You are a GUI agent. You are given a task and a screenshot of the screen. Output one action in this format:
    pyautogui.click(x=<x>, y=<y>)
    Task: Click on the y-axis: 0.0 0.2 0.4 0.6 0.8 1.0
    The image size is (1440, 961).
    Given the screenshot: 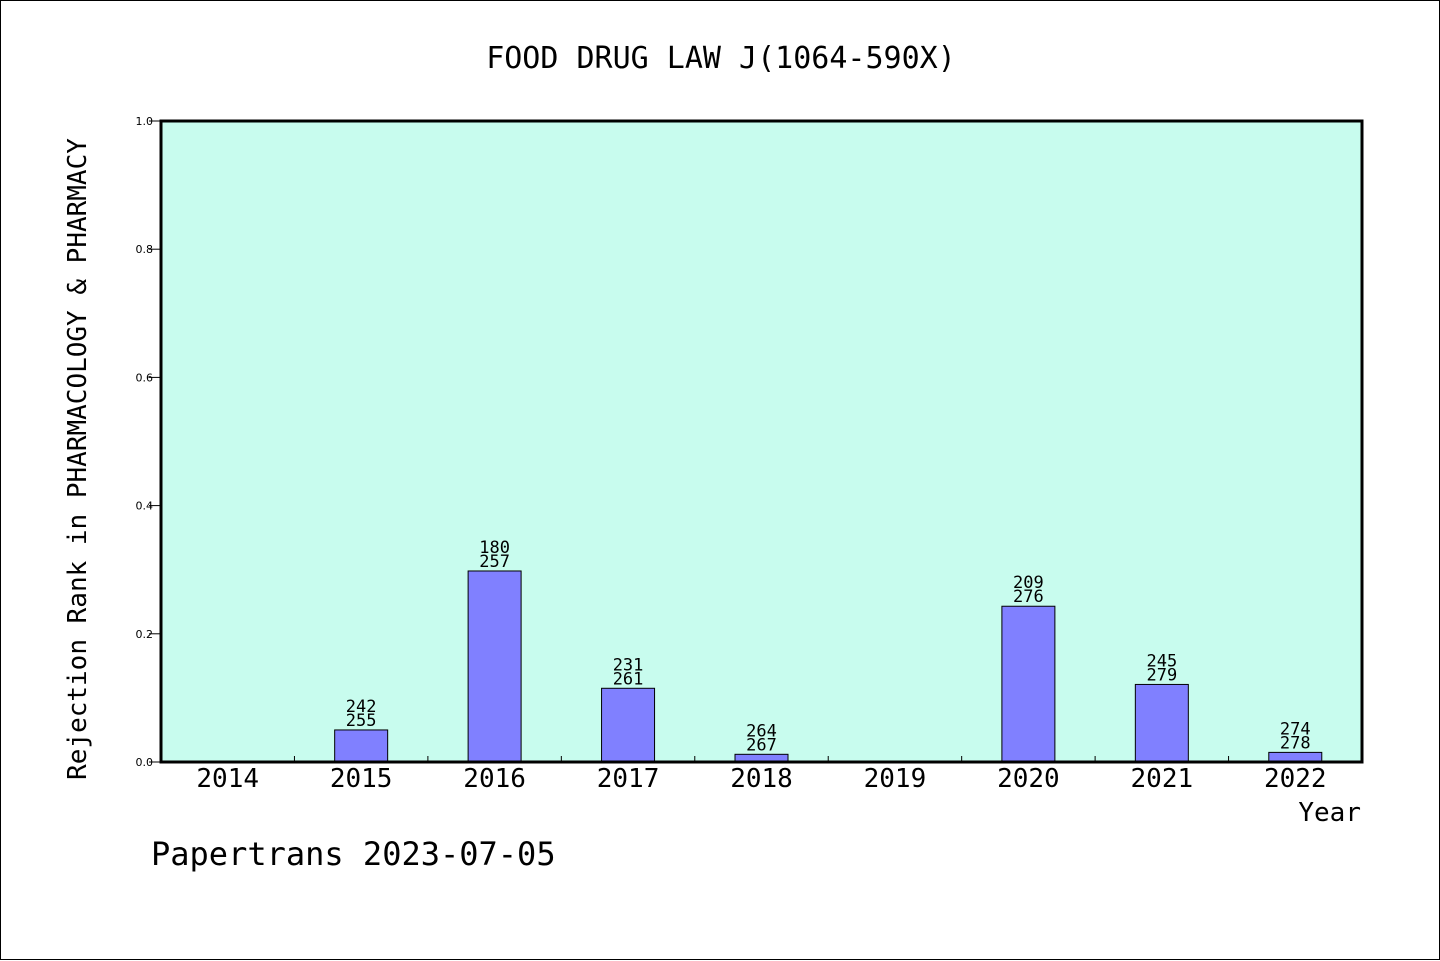 What is the action you would take?
    pyautogui.click(x=148, y=442)
    